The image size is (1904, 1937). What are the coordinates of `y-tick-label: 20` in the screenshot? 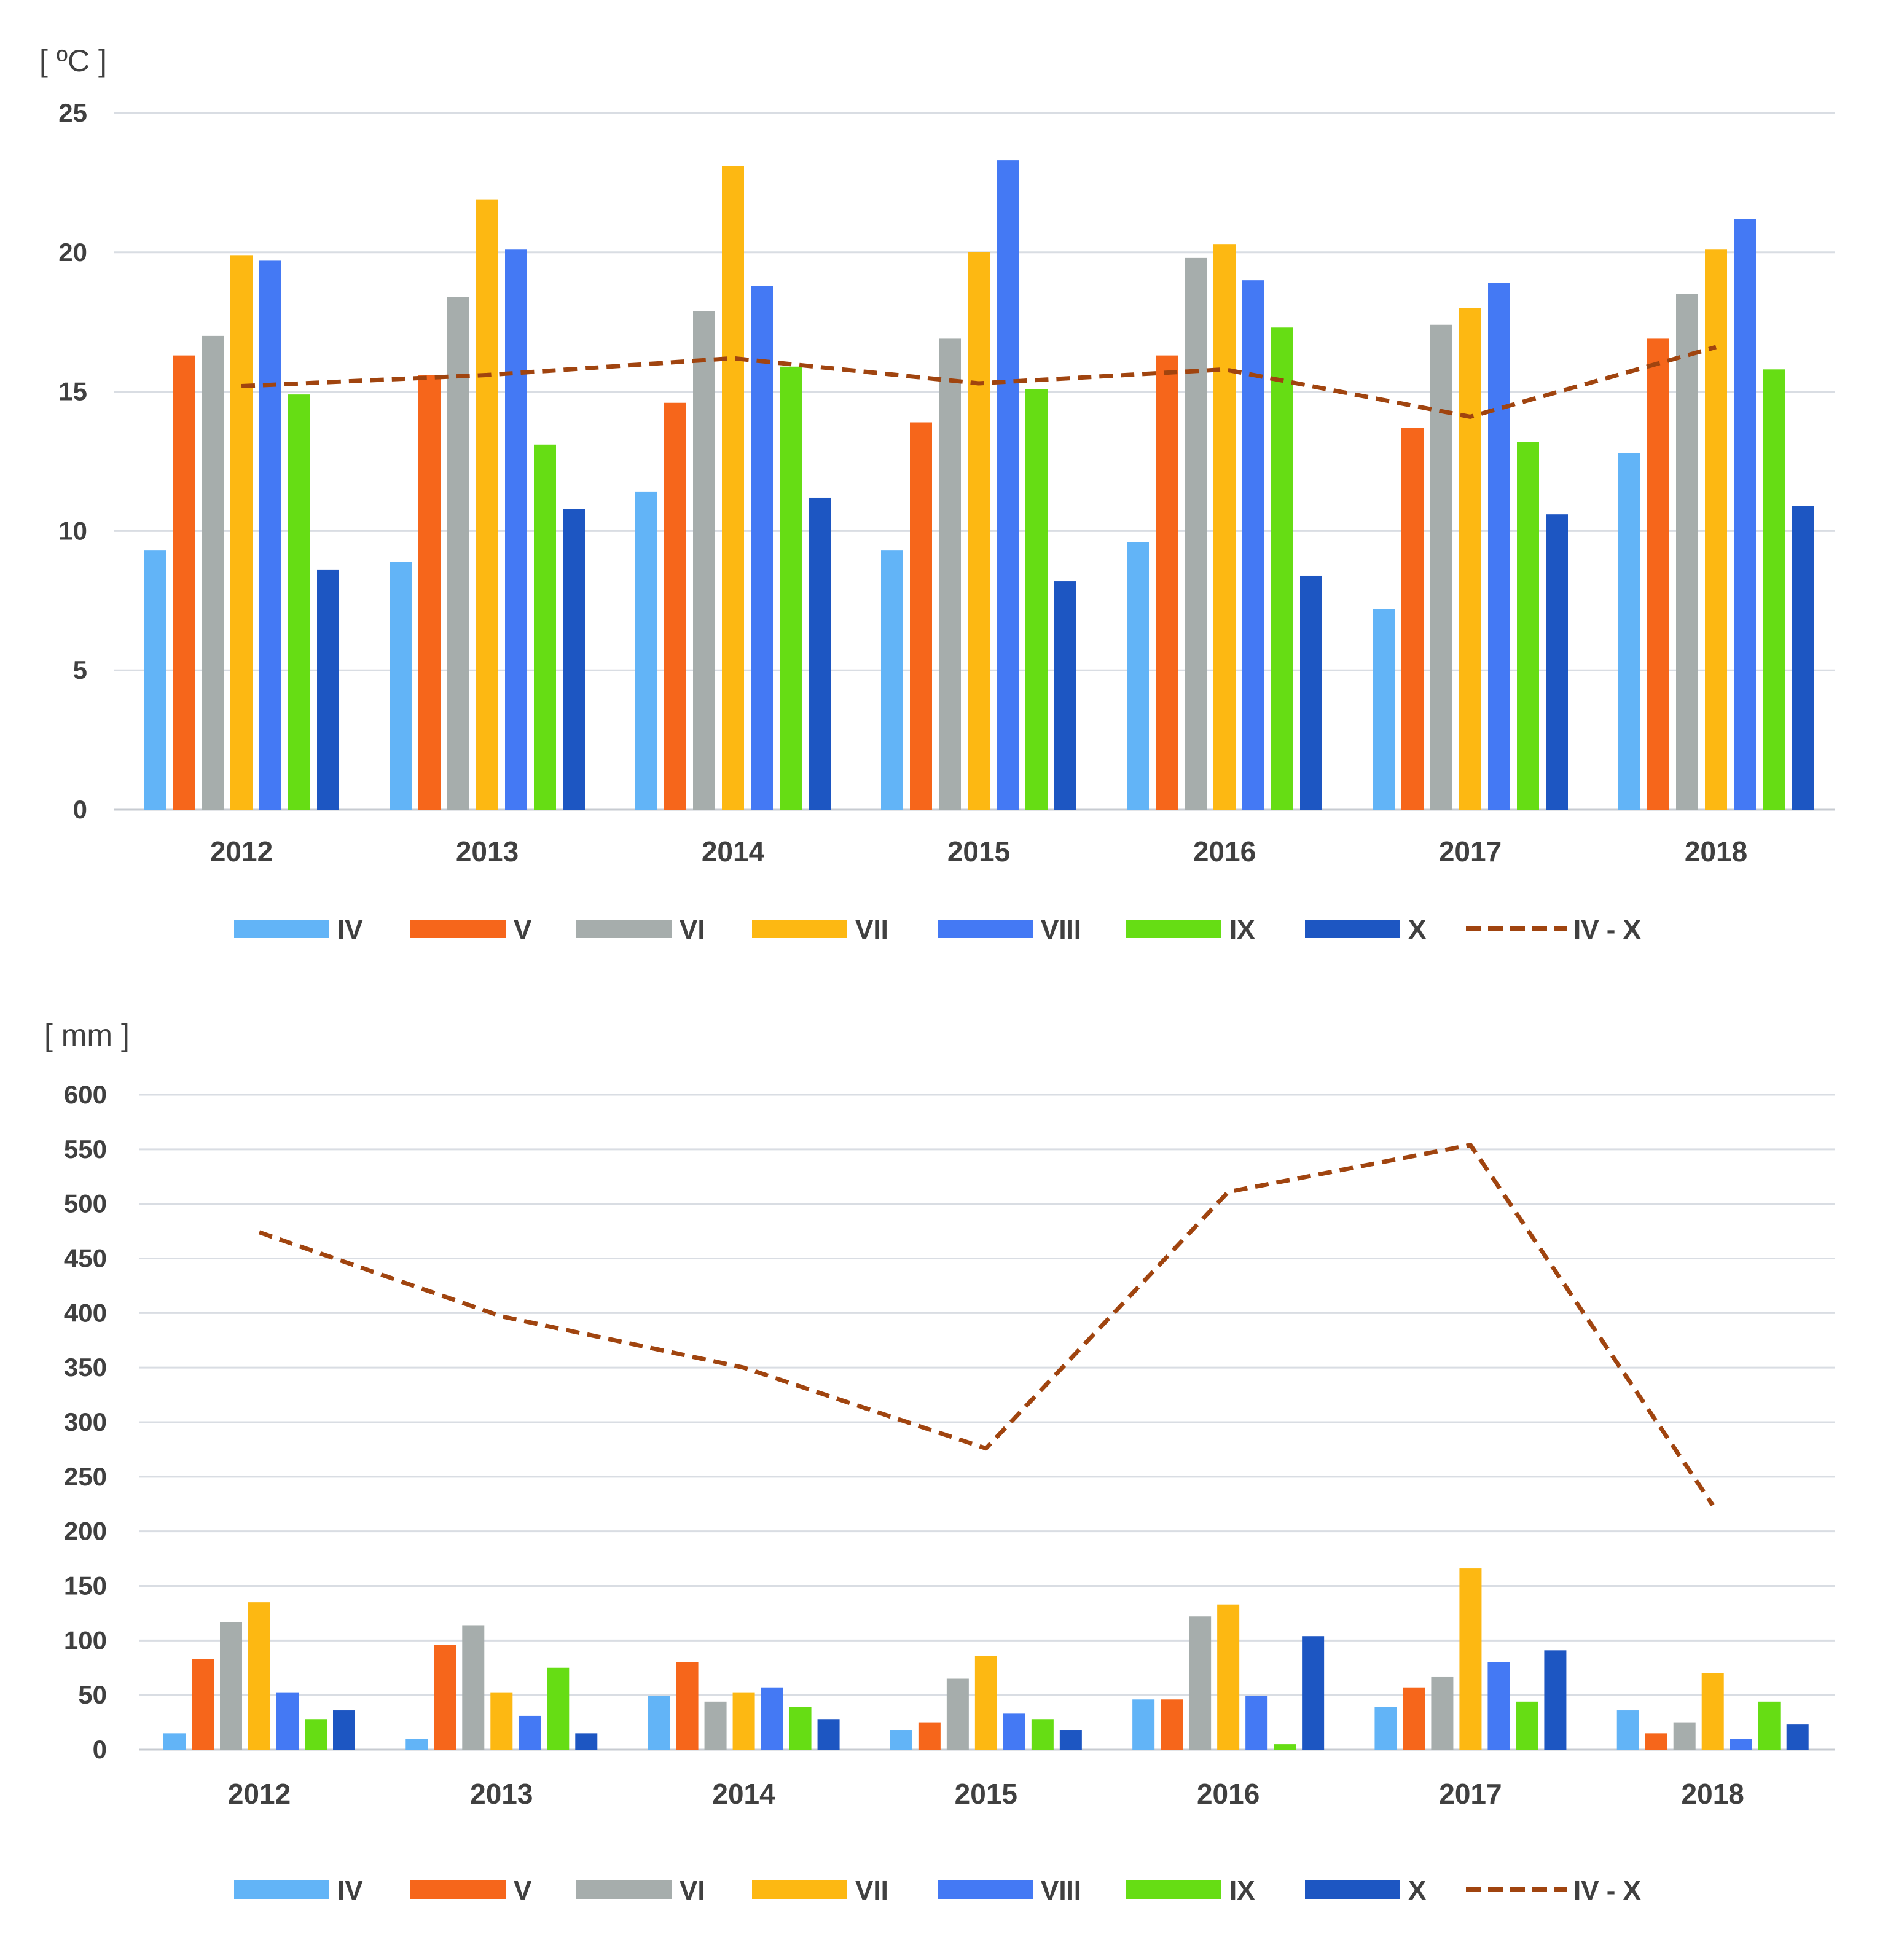 It's located at (72, 253).